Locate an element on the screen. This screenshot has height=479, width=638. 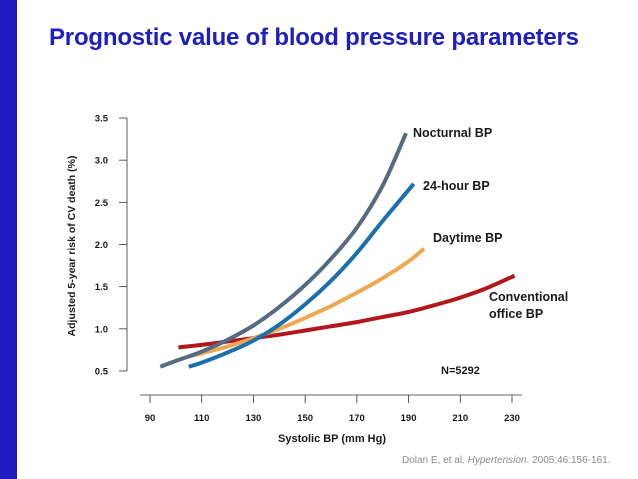
citation-journal: Hypertension is located at coordinates (497, 460).